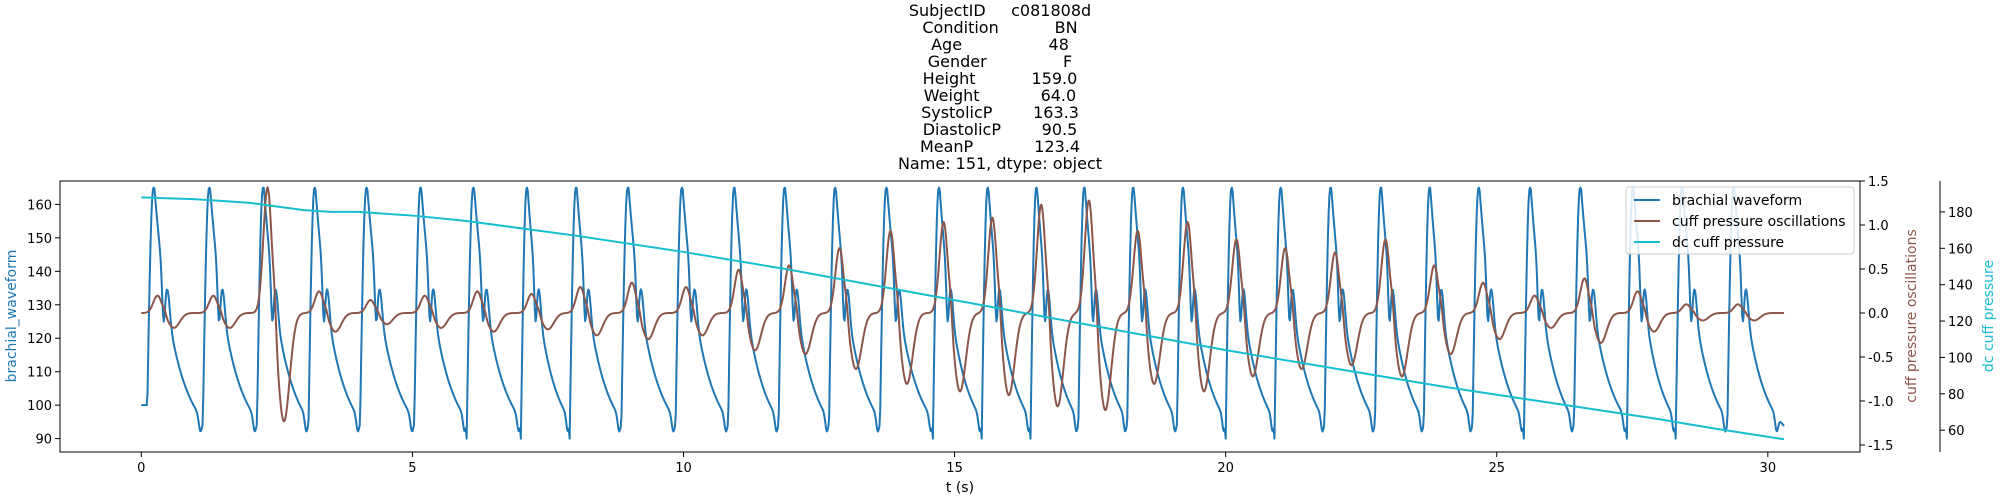 The width and height of the screenshot is (2000, 500). Describe the element at coordinates (1000, 61) in the screenshot. I see `title-line-gender: Gender F` at that location.